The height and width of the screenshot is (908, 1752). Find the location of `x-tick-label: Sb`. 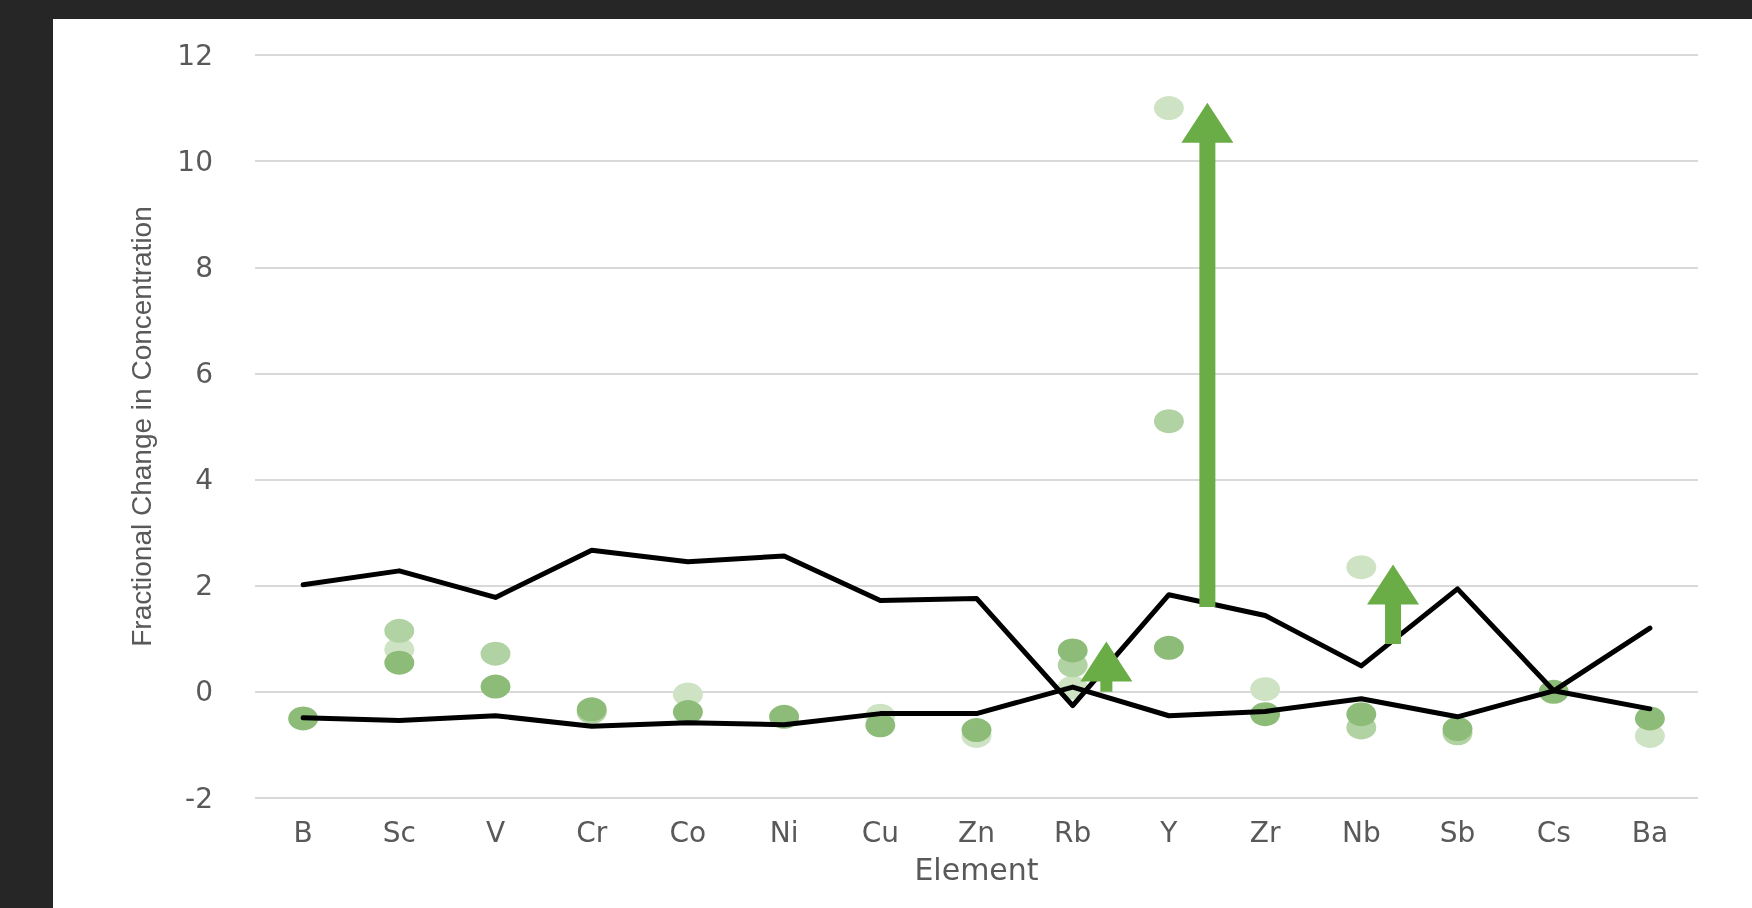

x-tick-label: Sb is located at coordinates (1457, 832).